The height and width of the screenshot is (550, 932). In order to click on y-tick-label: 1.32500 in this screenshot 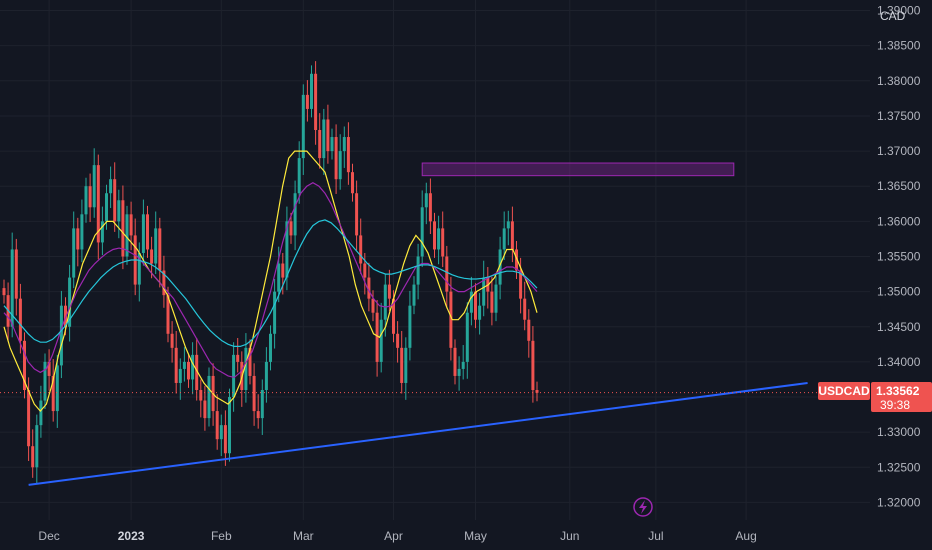, I will do `click(899, 467)`.